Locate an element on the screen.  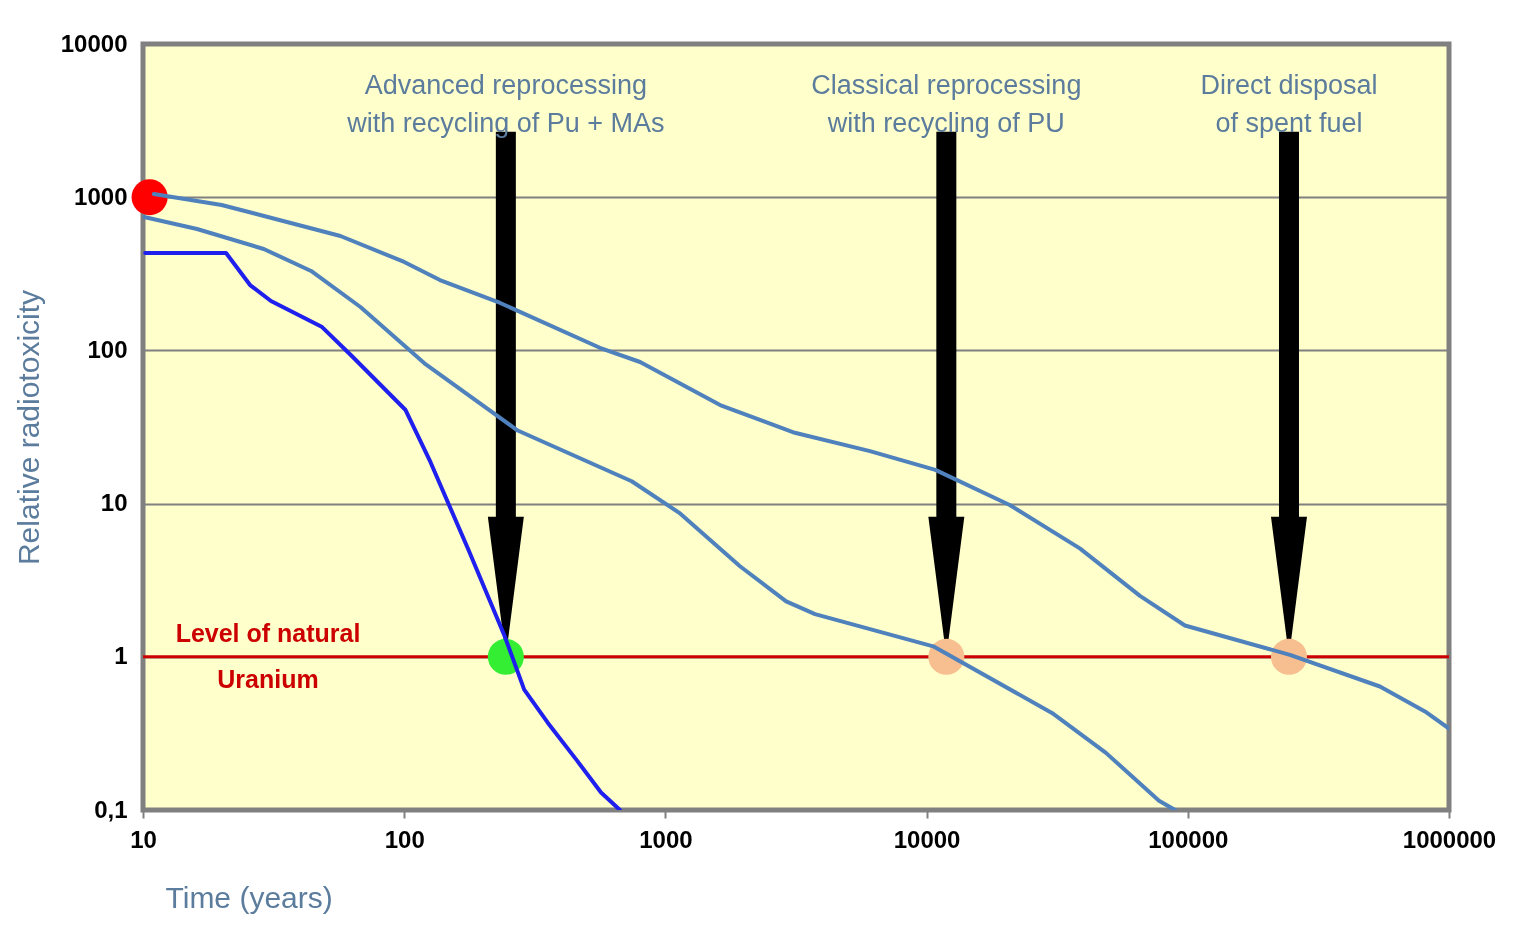
x-tick-label: 100 is located at coordinates (404, 839).